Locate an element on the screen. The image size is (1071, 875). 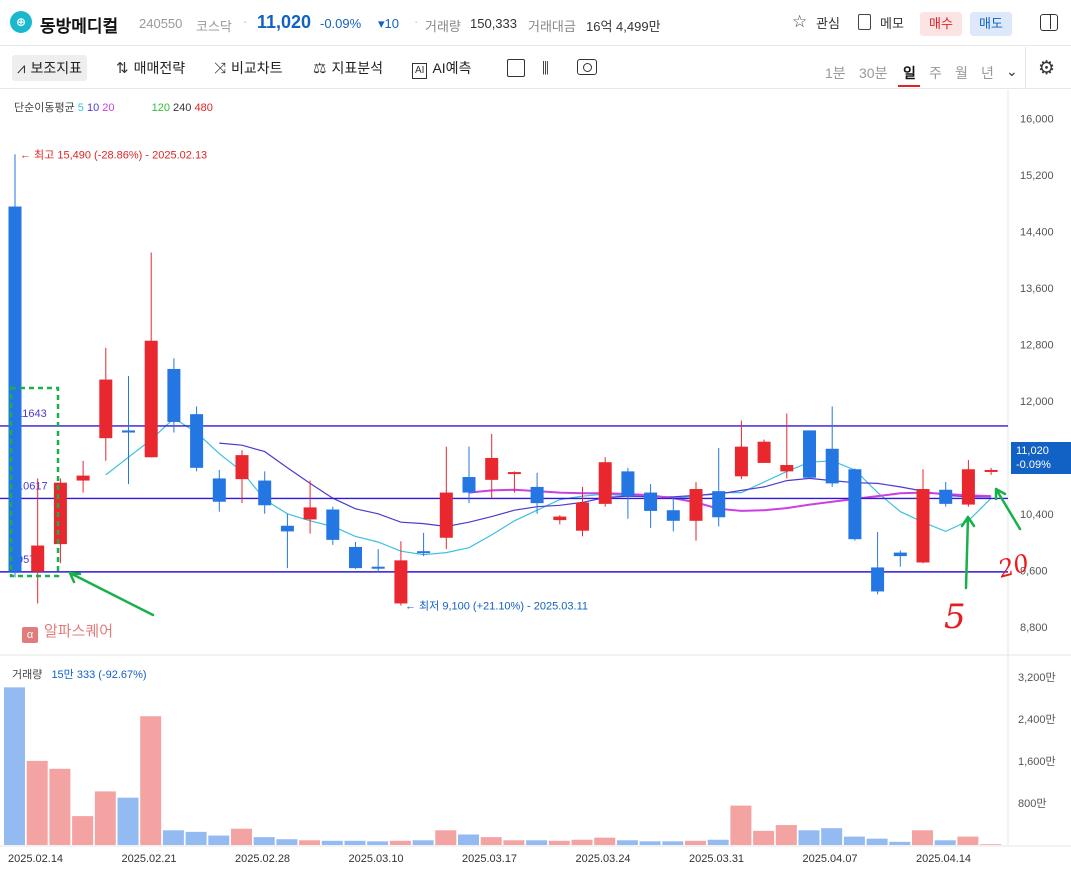
compare-button: ⤨ 비교차트 is located at coordinates (248, 68).